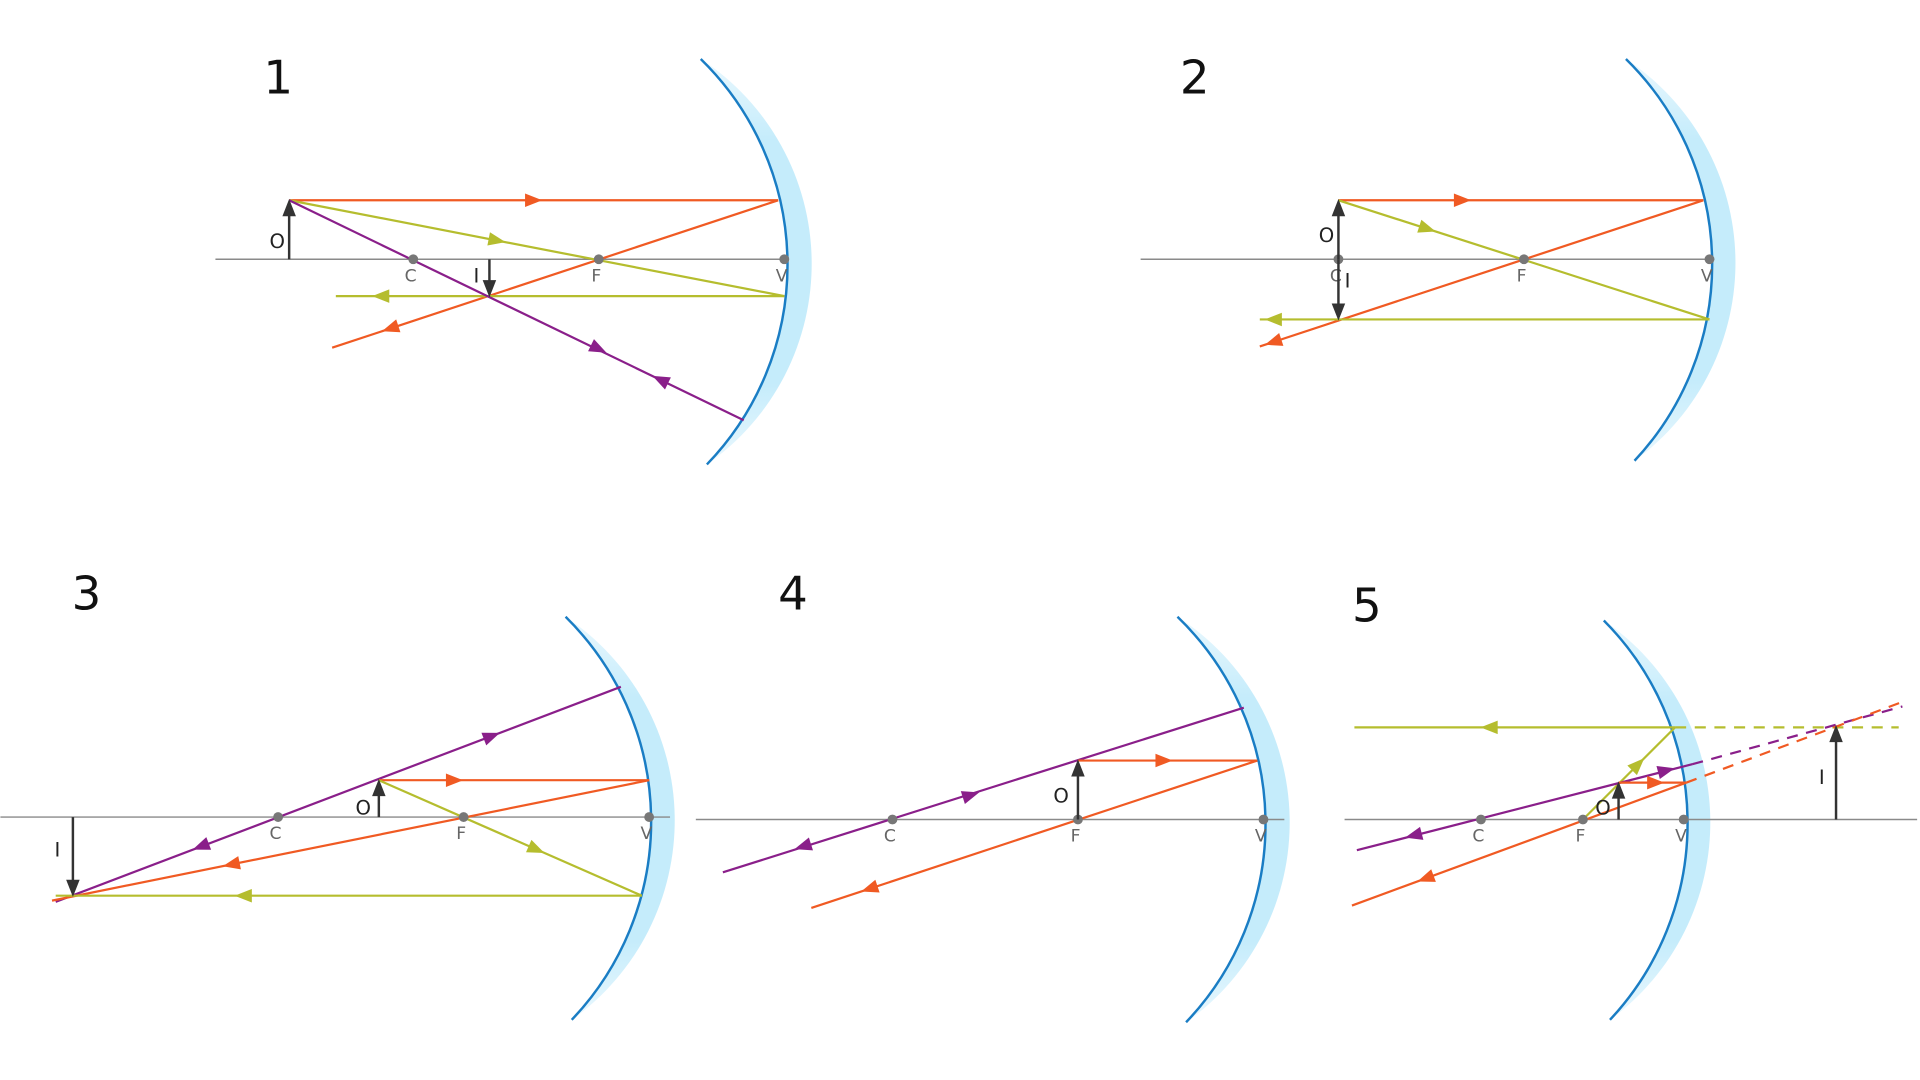  I want to click on panel-3: 3 C F V O I, so click(337, 794).